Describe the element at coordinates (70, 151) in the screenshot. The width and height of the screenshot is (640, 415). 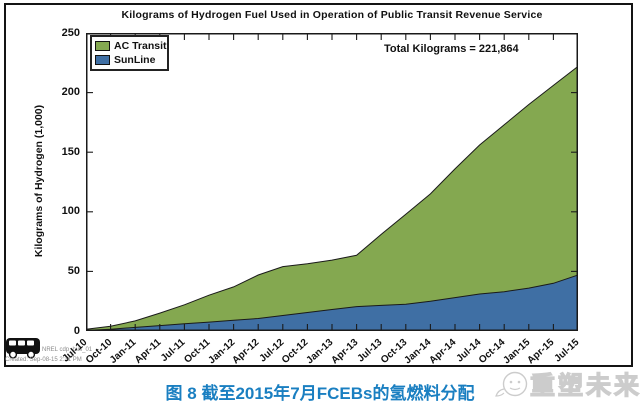
I see `y-tick-label: 150` at that location.